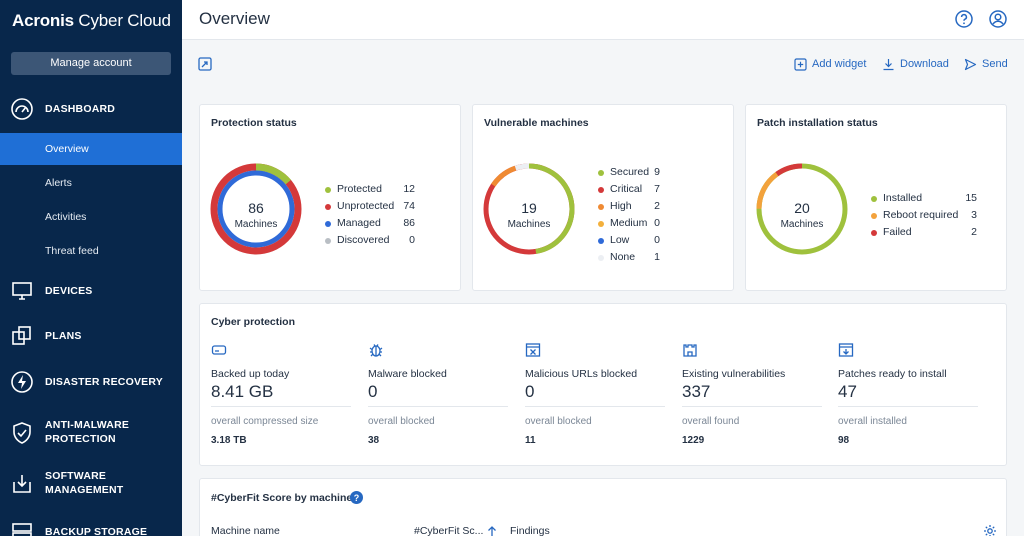 The height and width of the screenshot is (536, 1024). Describe the element at coordinates (438, 394) in the screenshot. I see `metric-malware-blocked: Malware blocked 0 overall blocked 38` at that location.